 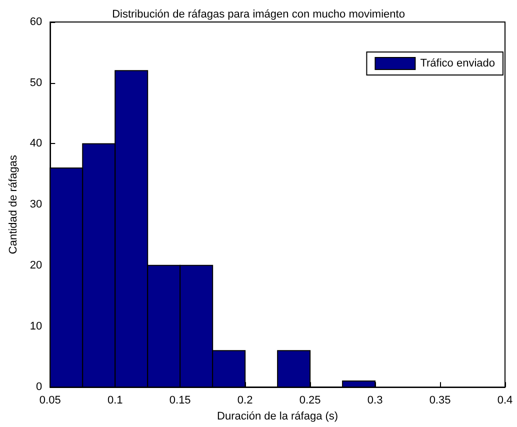 What do you see at coordinates (505, 400) in the screenshot?
I see `x-tick-label: 0.4` at bounding box center [505, 400].